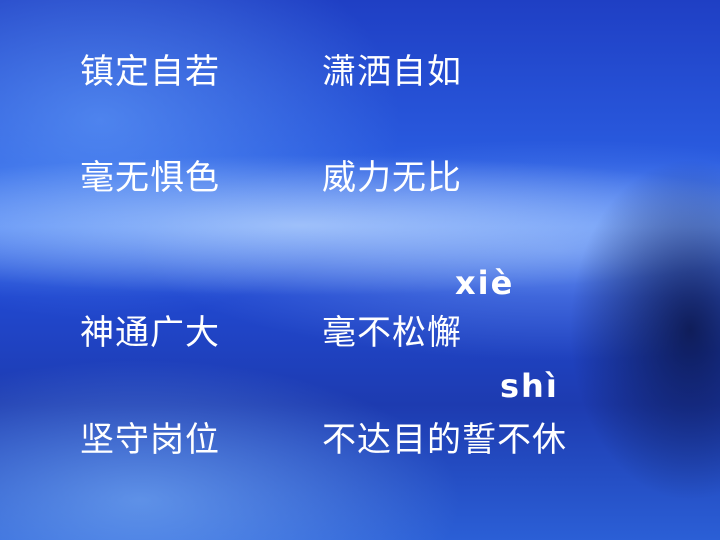 The width and height of the screenshot is (720, 540). Describe the element at coordinates (529, 386) in the screenshot. I see `pinyin-shi: shì` at that location.